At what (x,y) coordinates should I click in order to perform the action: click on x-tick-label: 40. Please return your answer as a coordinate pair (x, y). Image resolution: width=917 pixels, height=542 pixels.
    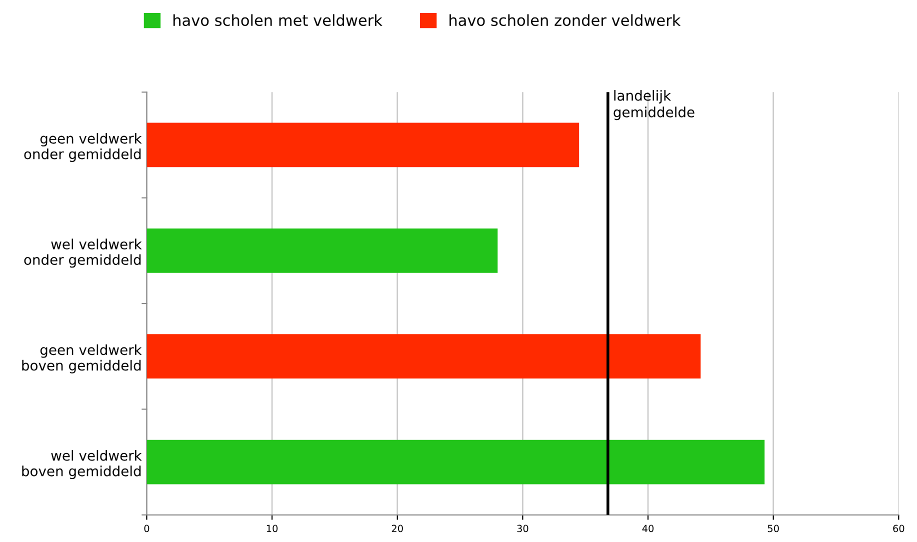
    Looking at the image, I should click on (648, 528).